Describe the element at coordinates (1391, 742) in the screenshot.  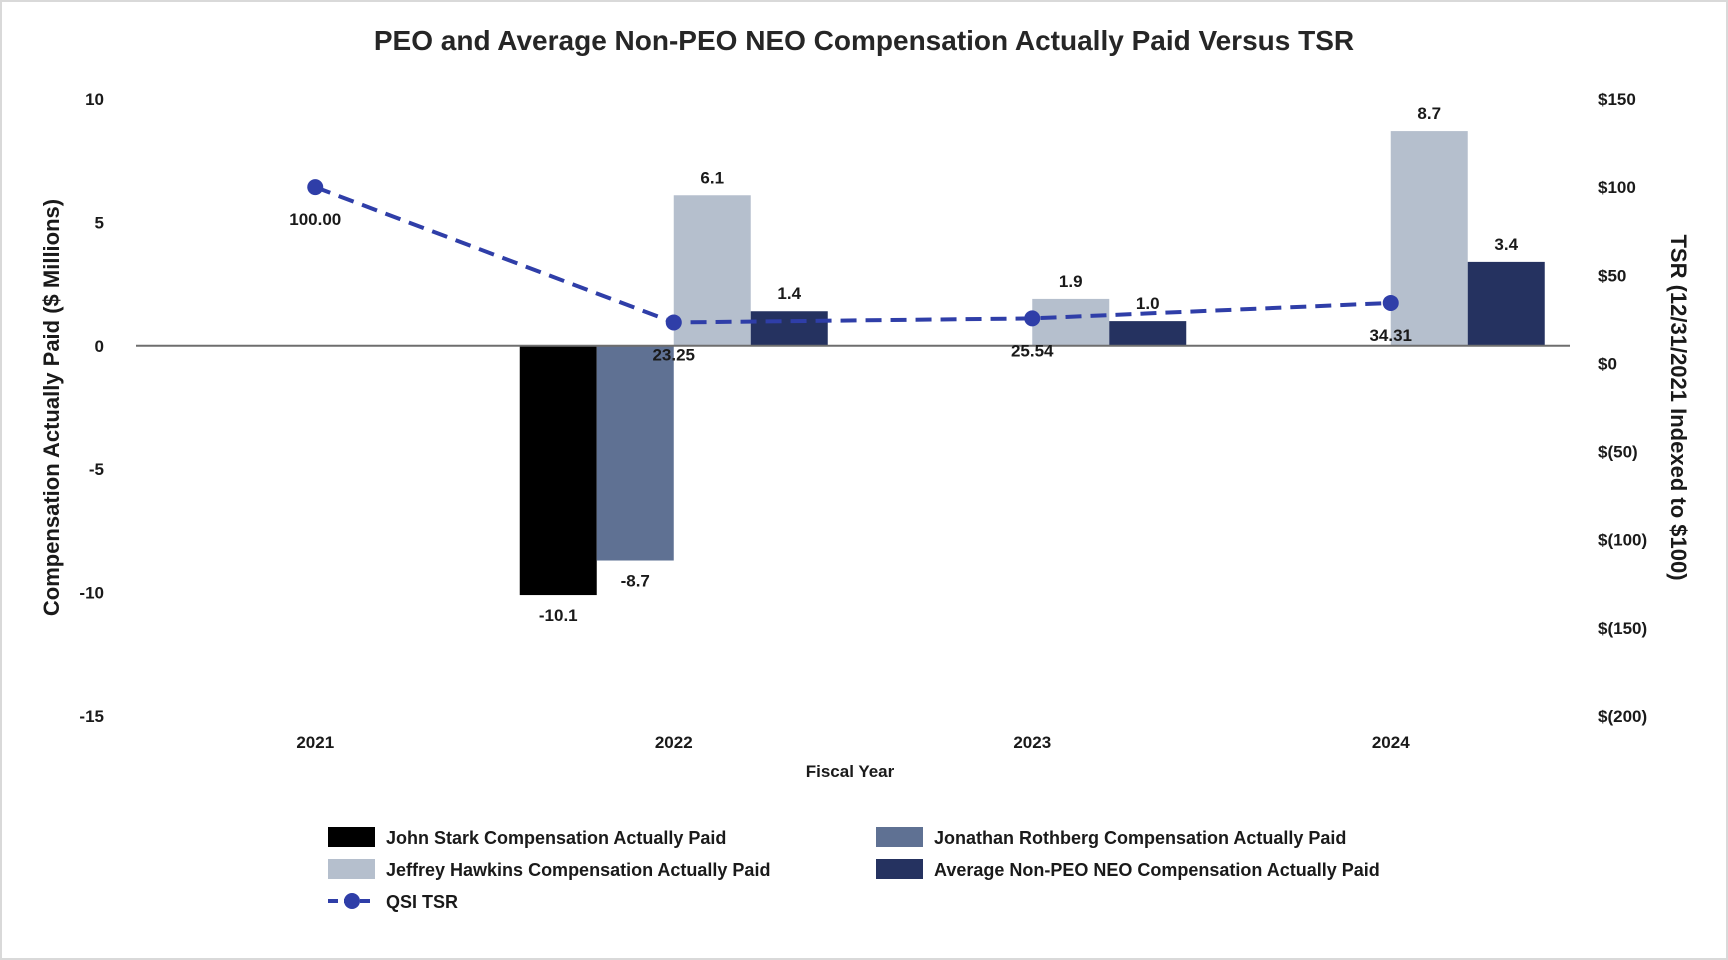
I see `x-tick-label: 2024` at that location.